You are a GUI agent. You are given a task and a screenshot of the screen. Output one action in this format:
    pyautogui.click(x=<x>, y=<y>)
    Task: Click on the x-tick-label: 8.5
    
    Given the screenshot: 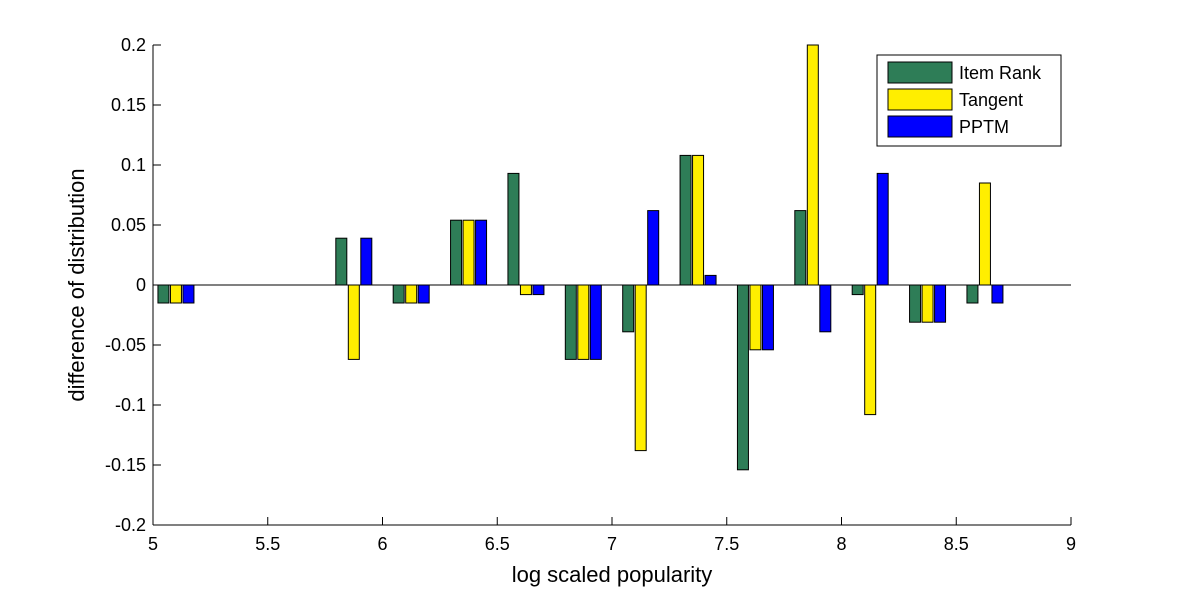 What is the action you would take?
    pyautogui.click(x=956, y=544)
    